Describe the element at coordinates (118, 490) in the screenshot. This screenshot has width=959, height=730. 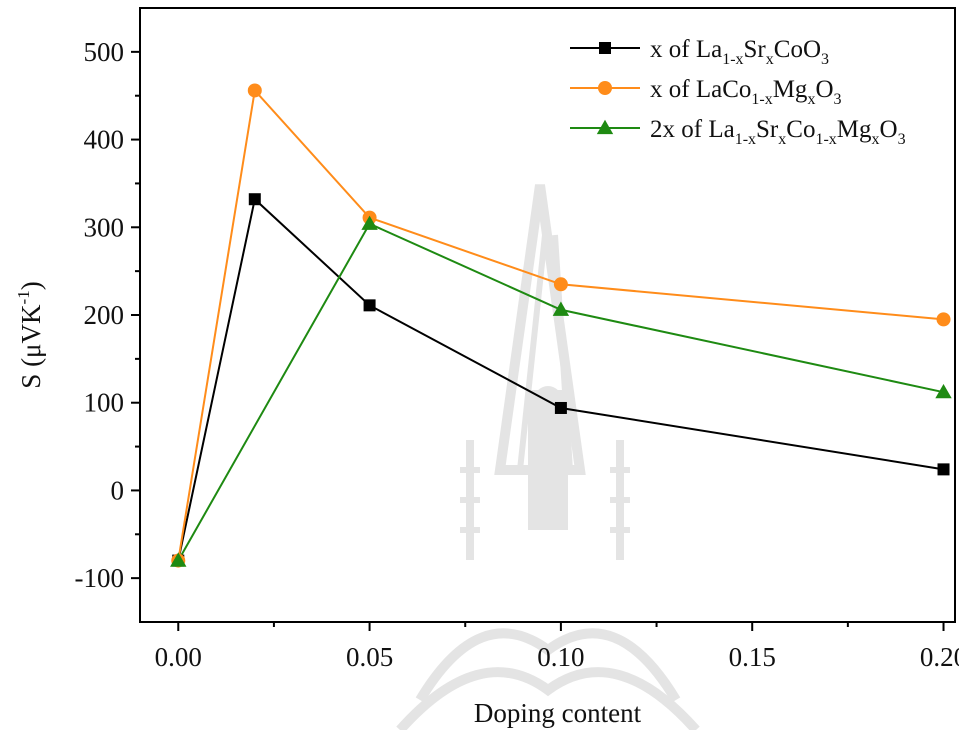
I see `y-tick-label: 0` at that location.